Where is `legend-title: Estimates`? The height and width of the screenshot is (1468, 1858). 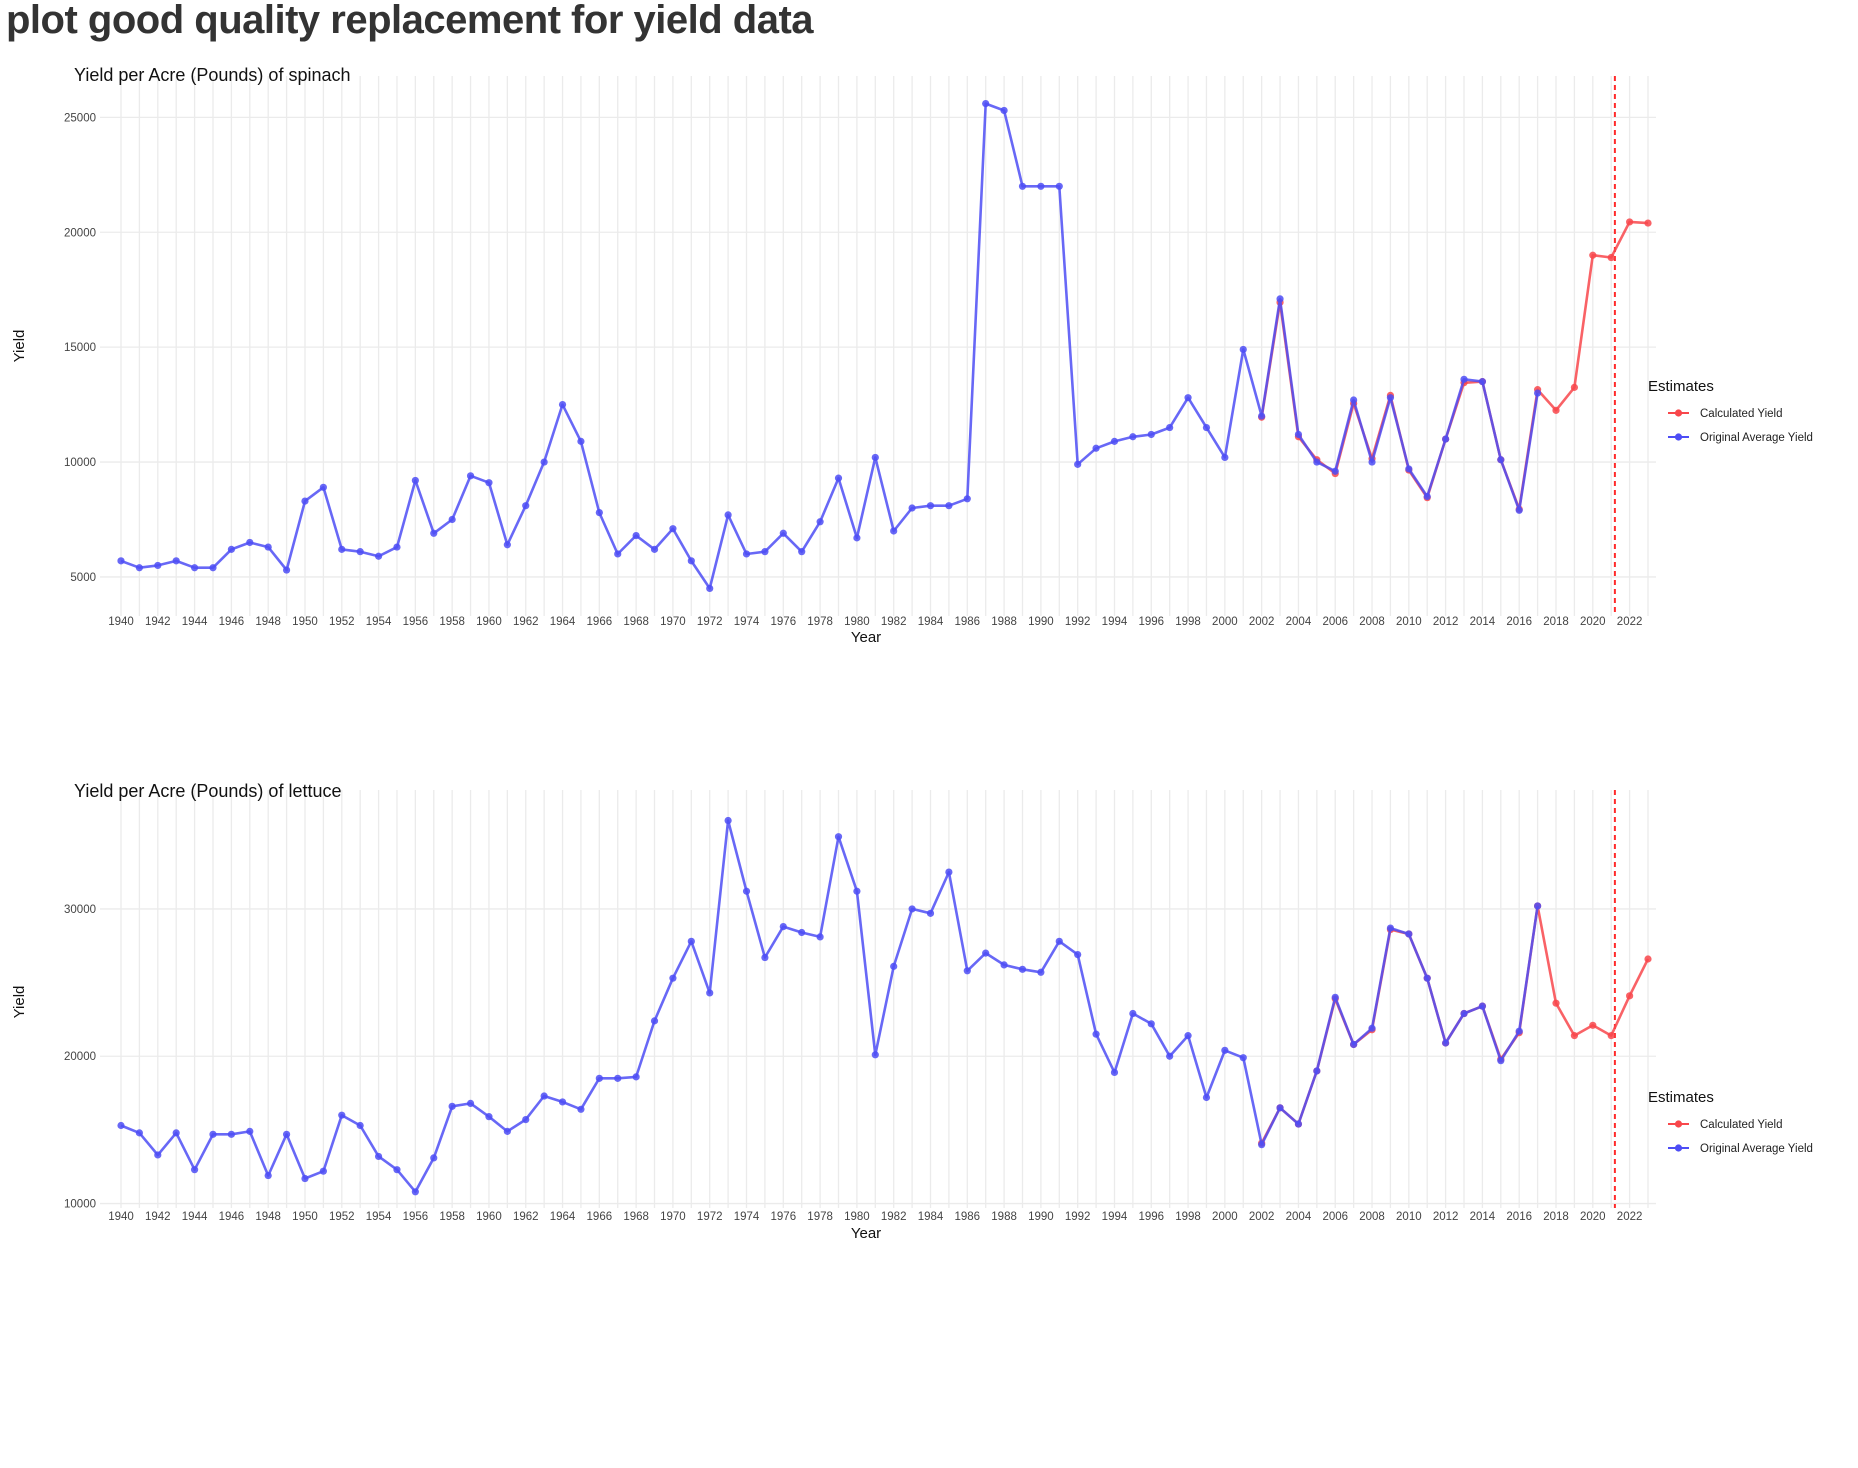
legend-title: Estimates is located at coordinates (1681, 386).